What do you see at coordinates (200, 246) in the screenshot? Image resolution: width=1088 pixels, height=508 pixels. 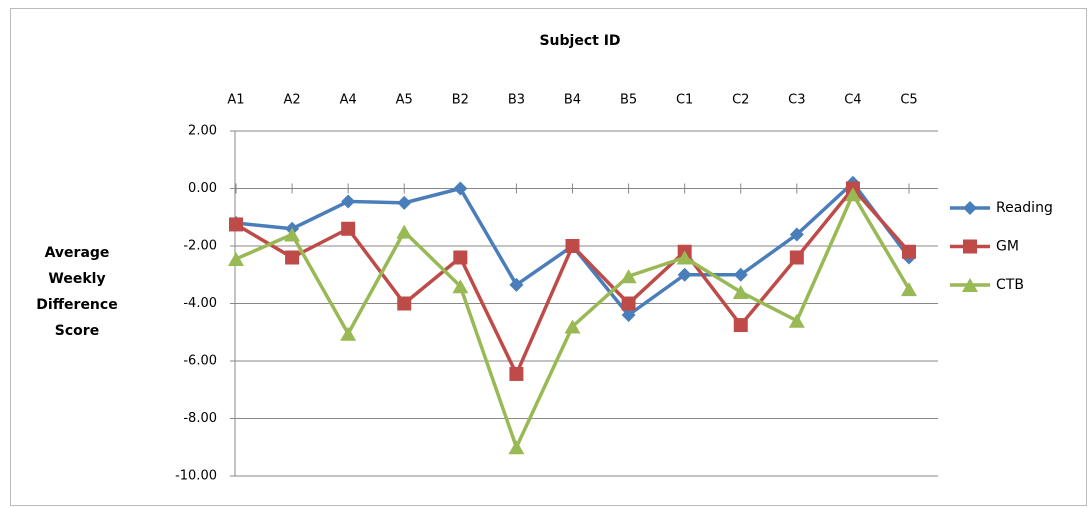 I see `y-tick-label: -2.00` at bounding box center [200, 246].